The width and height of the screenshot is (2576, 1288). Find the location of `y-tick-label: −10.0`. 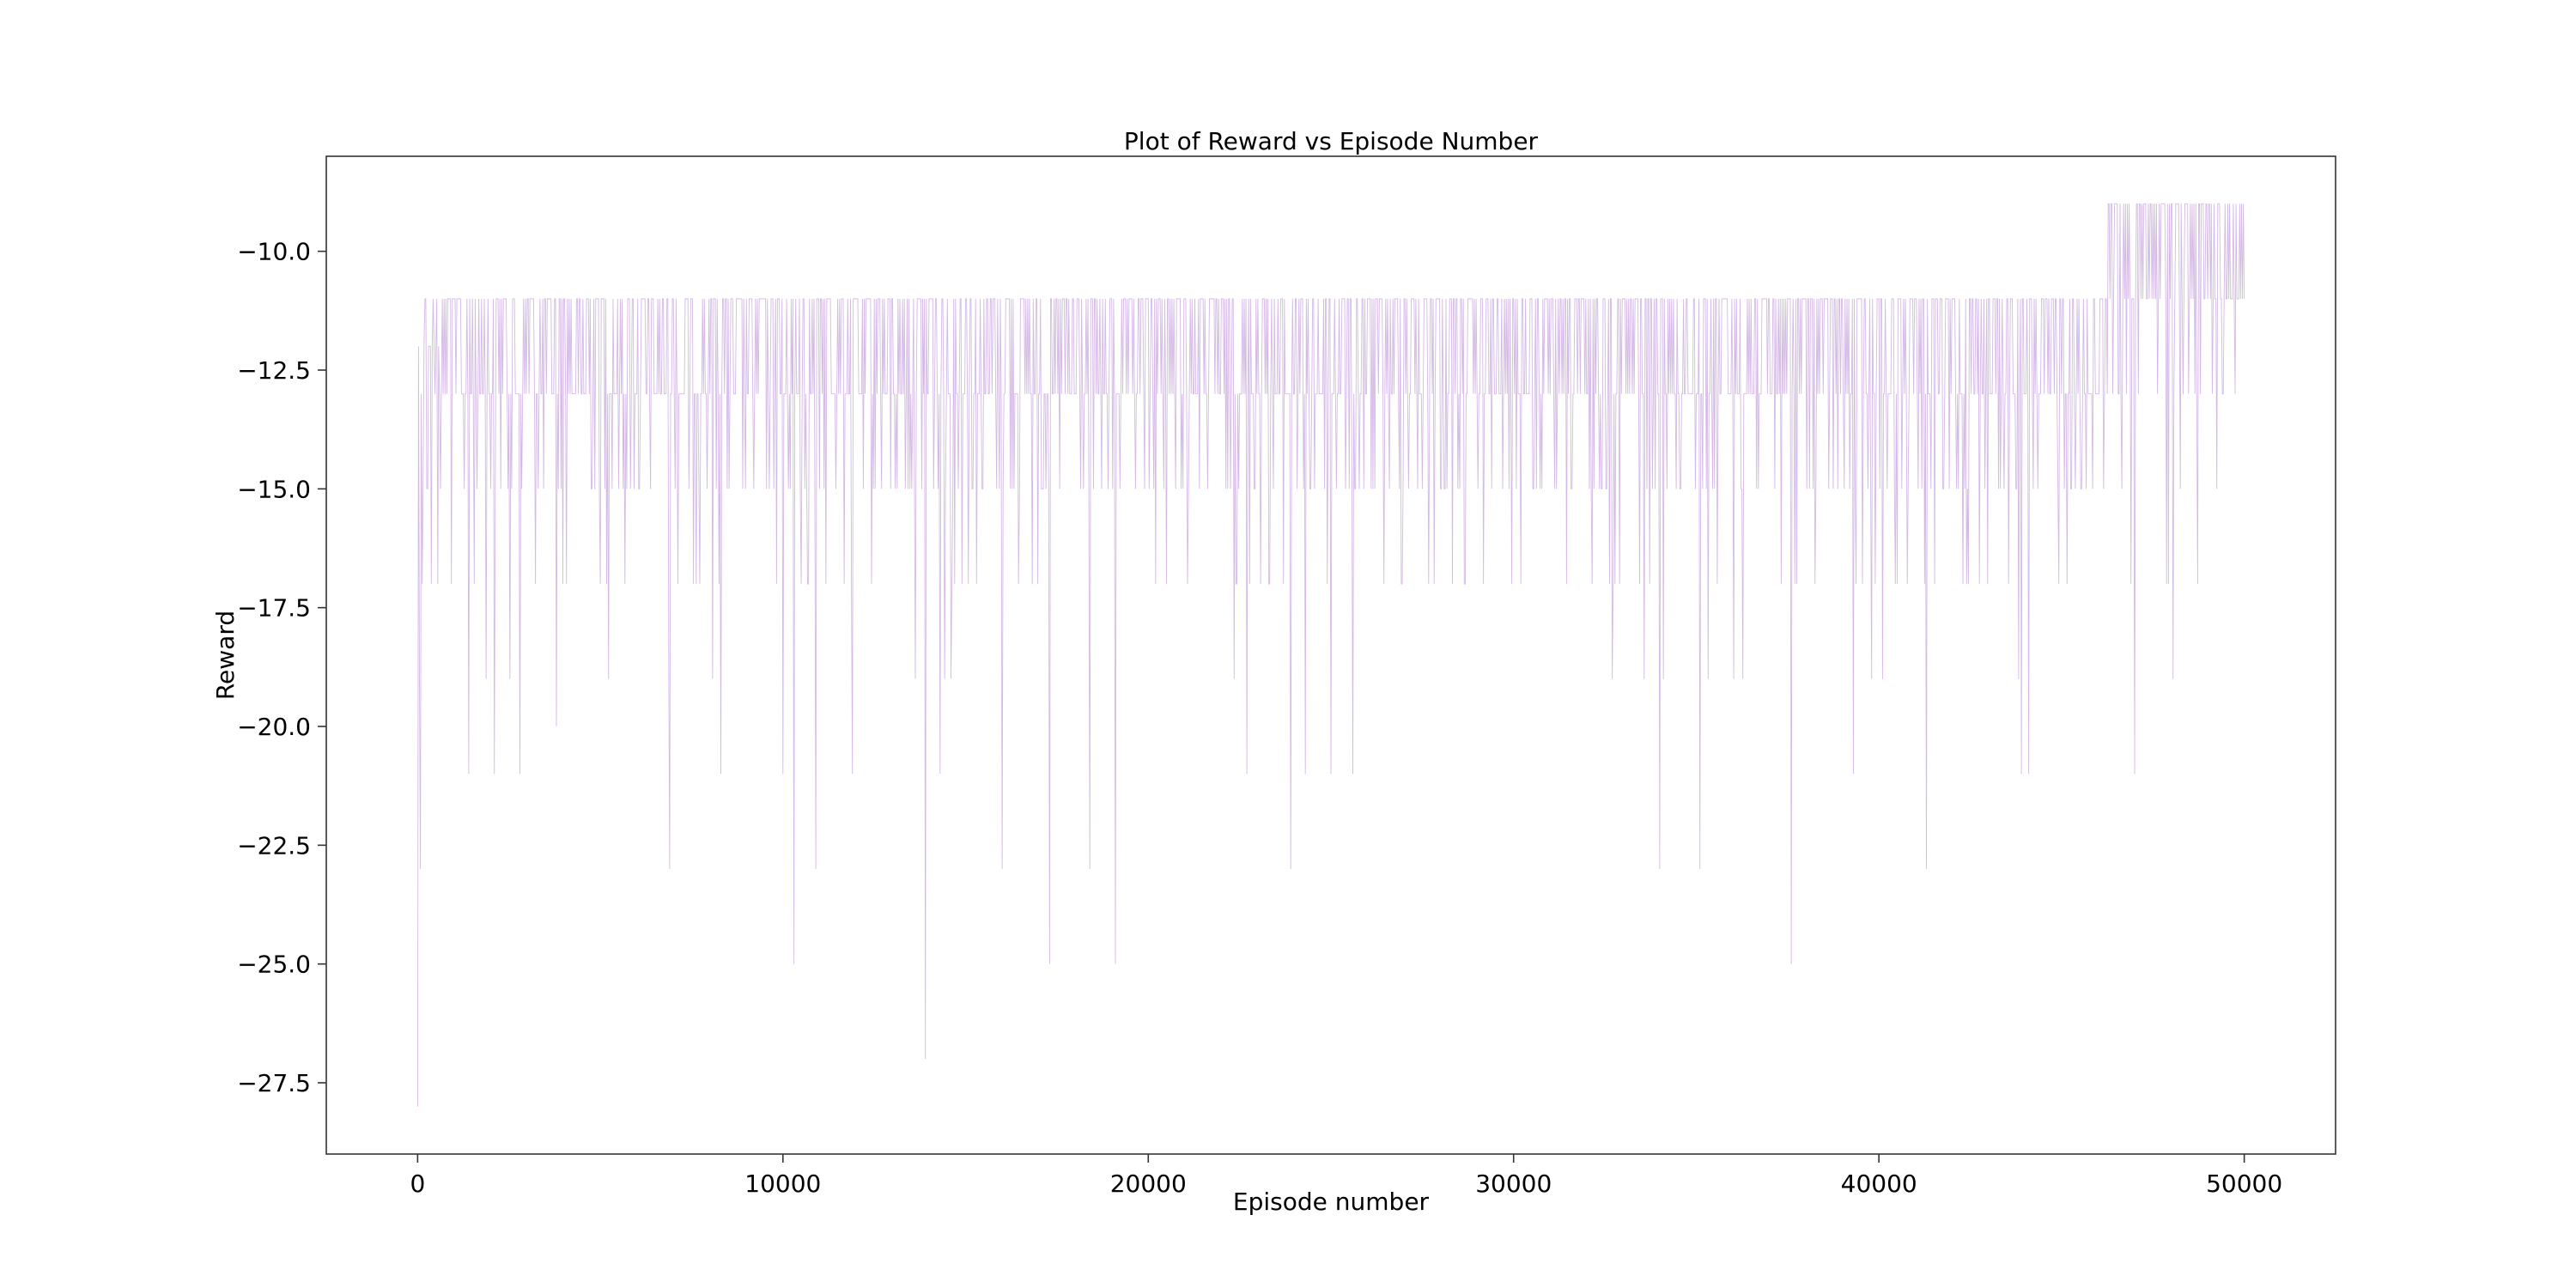

y-tick-label: −10.0 is located at coordinates (274, 252).